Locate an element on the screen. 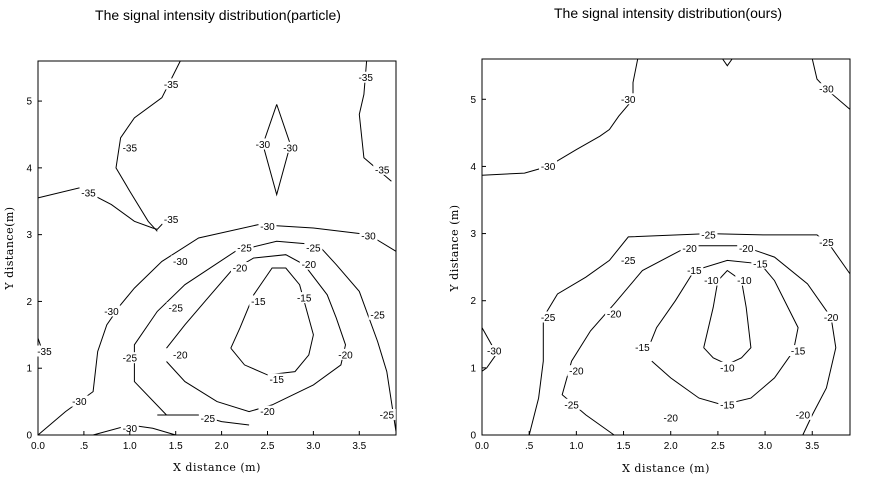 The image size is (874, 486). left-y-axis-label: Y distance(m) is located at coordinates (9, 248).